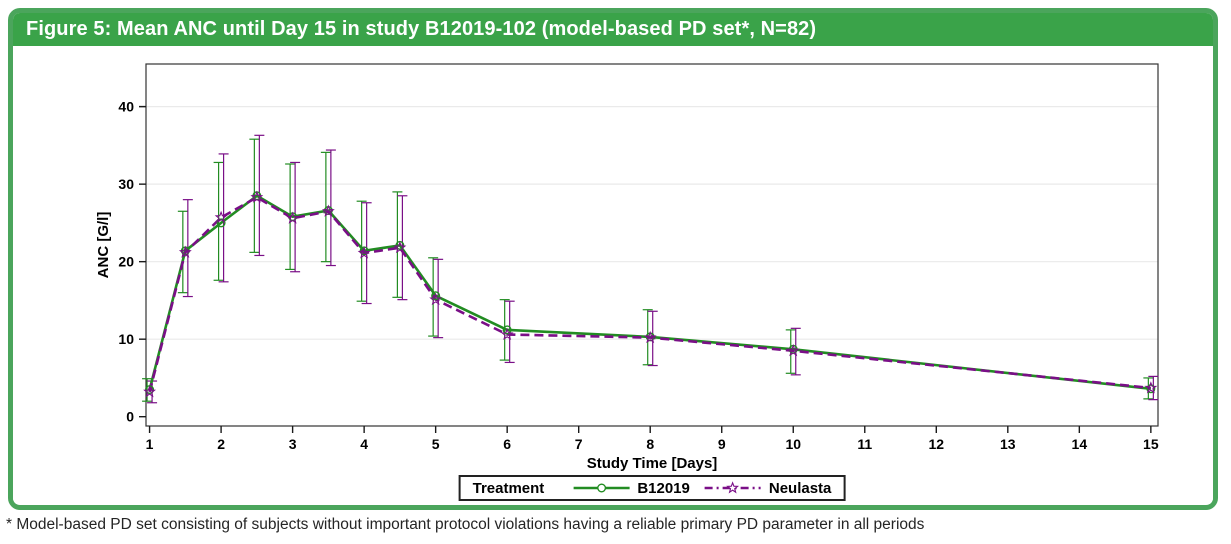  Describe the element at coordinates (864, 444) in the screenshot. I see `svg-text: 11` at that location.